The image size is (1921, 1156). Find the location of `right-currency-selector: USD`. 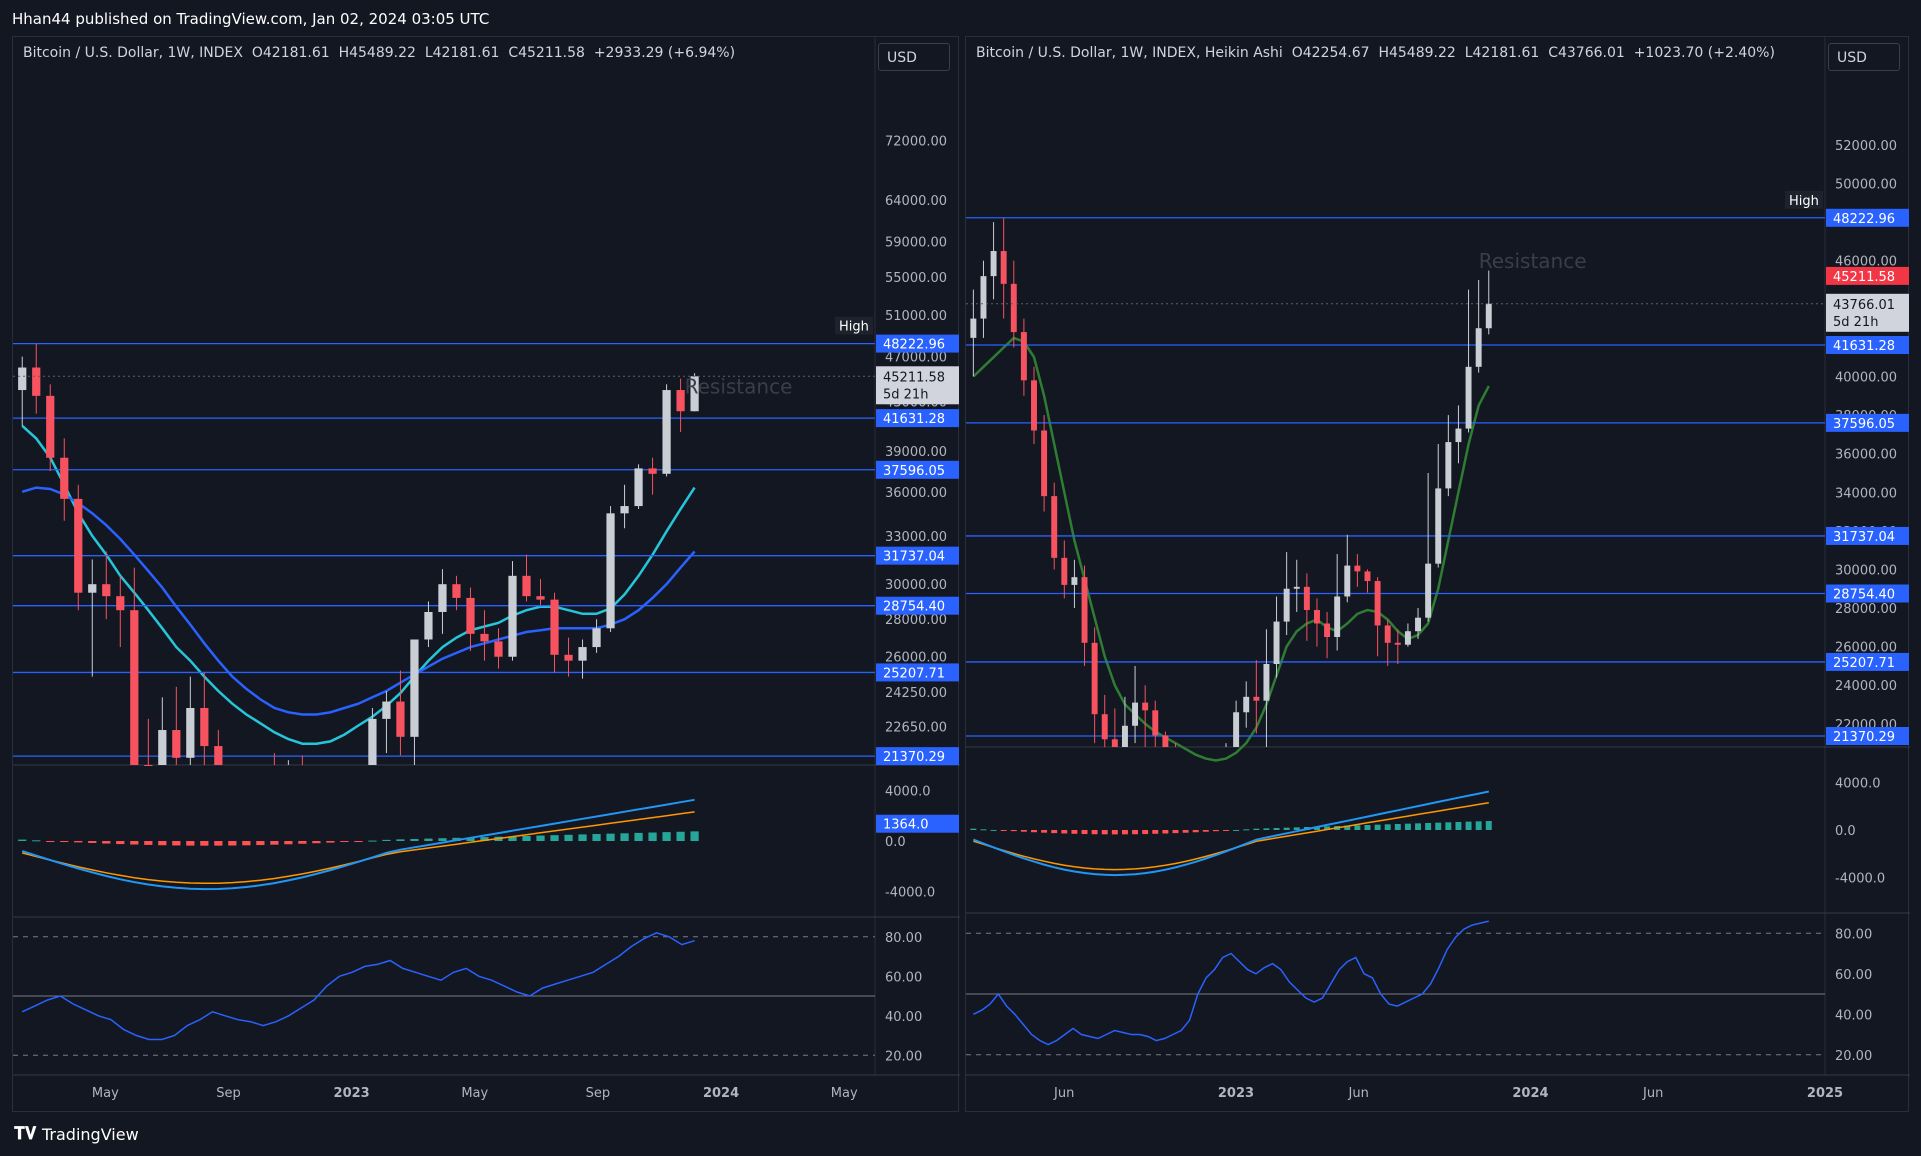

right-currency-selector: USD is located at coordinates (1864, 57).